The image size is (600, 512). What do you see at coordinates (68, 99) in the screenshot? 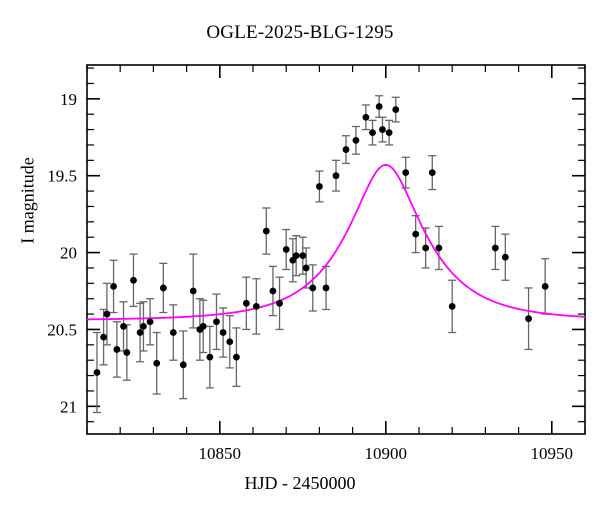
I see `y-tick-label: 19` at bounding box center [68, 99].